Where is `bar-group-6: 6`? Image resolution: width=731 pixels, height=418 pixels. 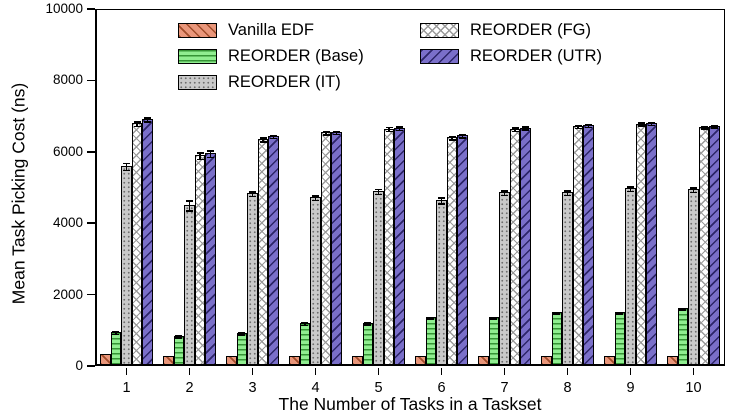
bar-group-6: 6 is located at coordinates (441, 202).